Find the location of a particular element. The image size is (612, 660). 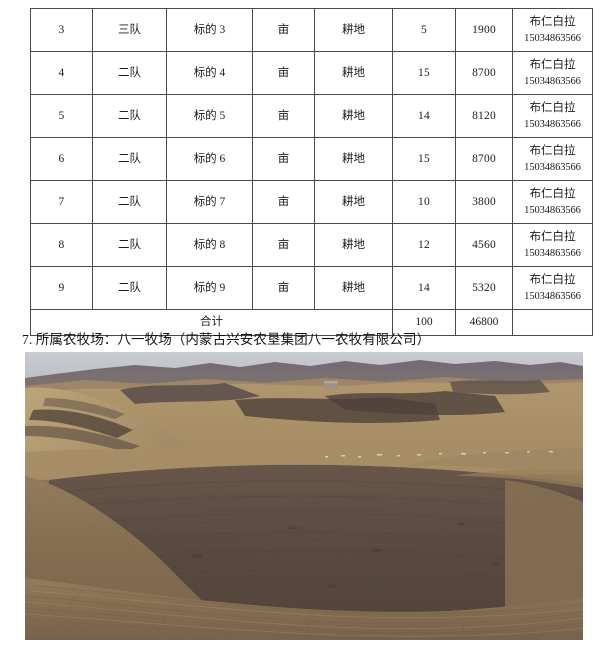

cell-area: 5 is located at coordinates (424, 30).